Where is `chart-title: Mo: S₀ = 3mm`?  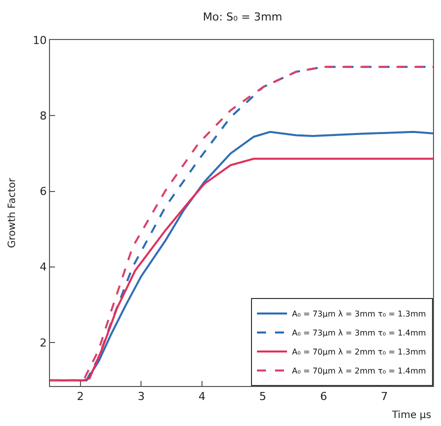 chart-title: Mo: S₀ = 3mm is located at coordinates (242, 17).